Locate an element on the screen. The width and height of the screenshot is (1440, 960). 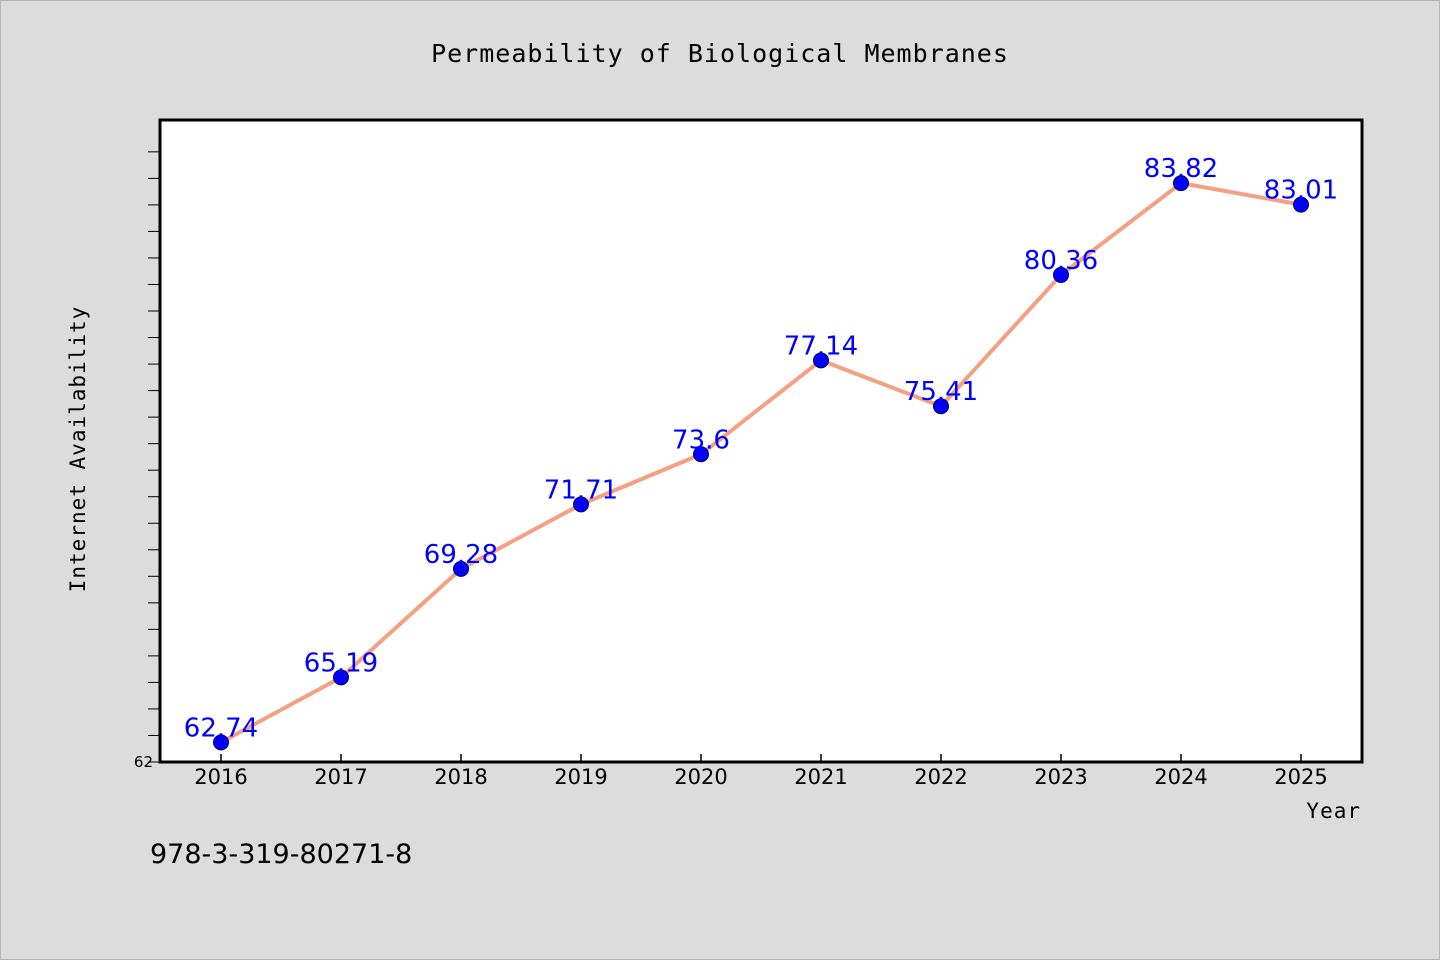
x-tick-label: 2017 is located at coordinates (340, 777).